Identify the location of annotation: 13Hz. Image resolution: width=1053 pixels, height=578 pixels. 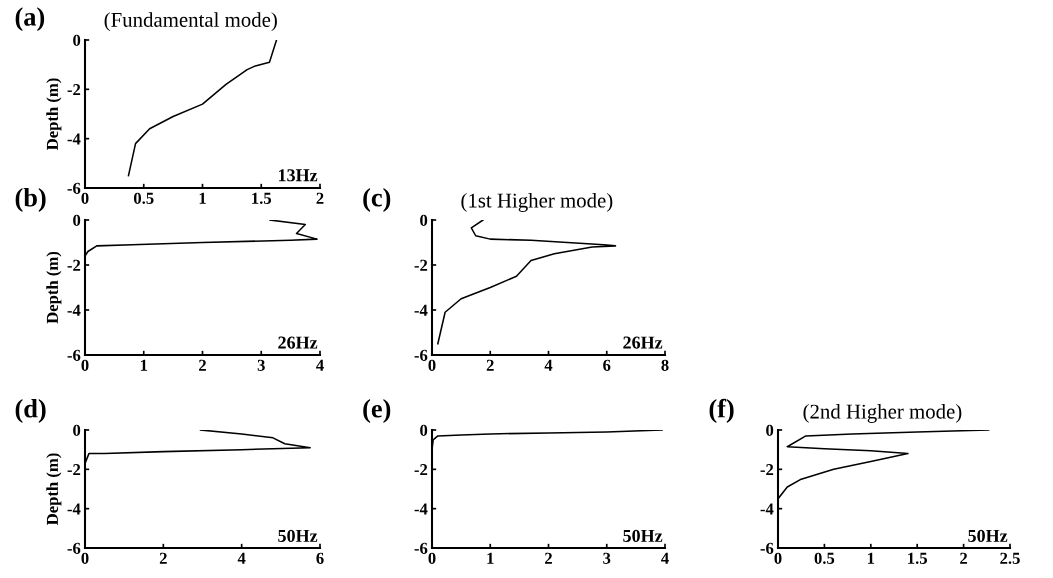
(298, 175).